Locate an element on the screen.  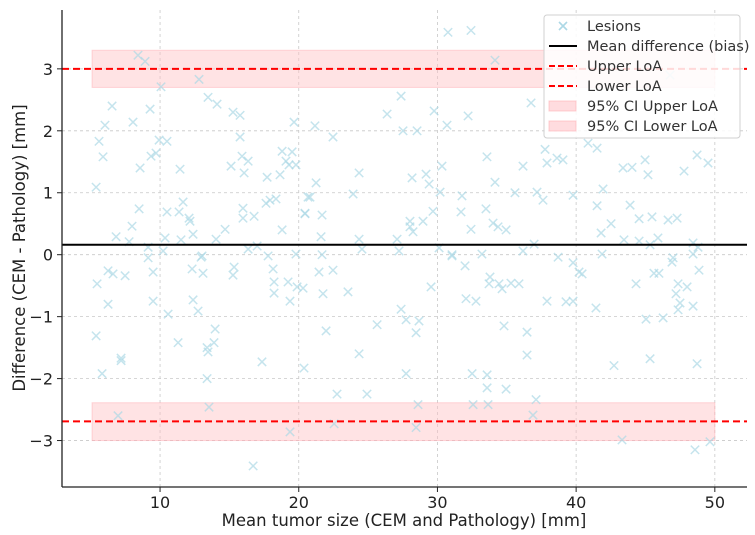
y-tick-label: −1 is located at coordinates (41, 317).